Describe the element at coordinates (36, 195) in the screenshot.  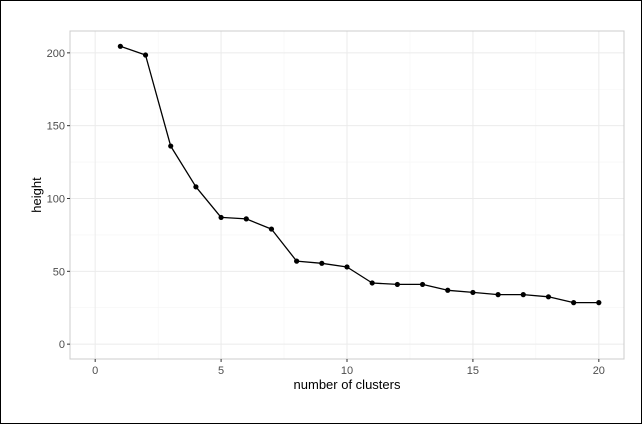
I see `y-axis-title: height` at that location.